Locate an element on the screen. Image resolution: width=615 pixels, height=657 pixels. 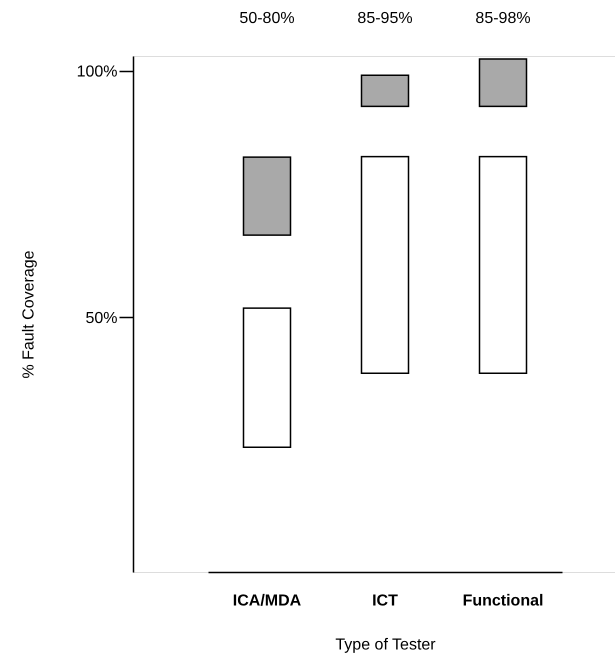
x-tick-label: ICA/MDA is located at coordinates (267, 601).